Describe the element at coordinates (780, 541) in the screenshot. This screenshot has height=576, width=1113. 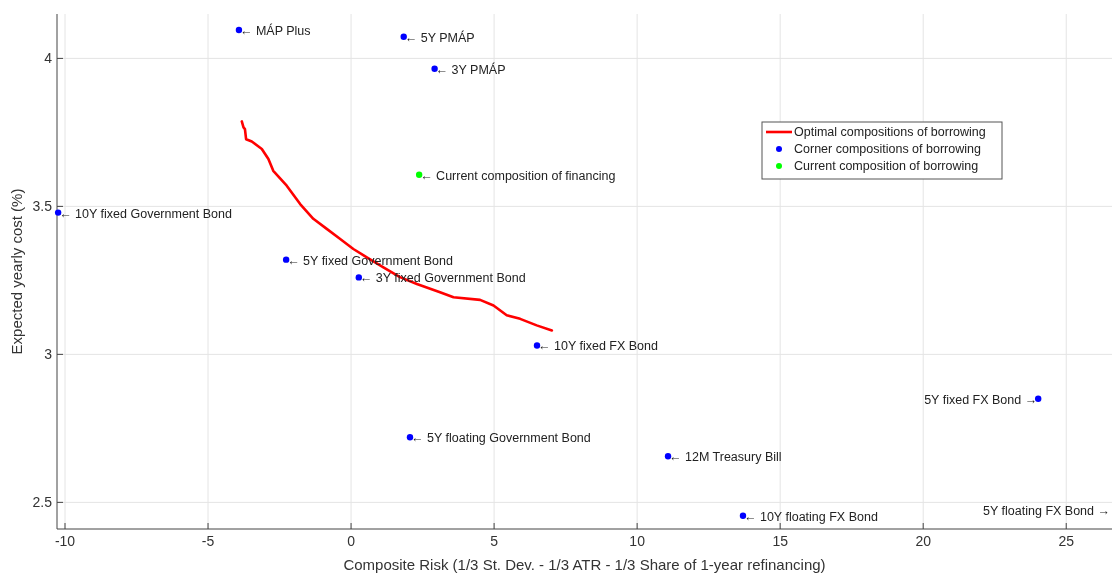
I see `x-tick-label: 15` at that location.